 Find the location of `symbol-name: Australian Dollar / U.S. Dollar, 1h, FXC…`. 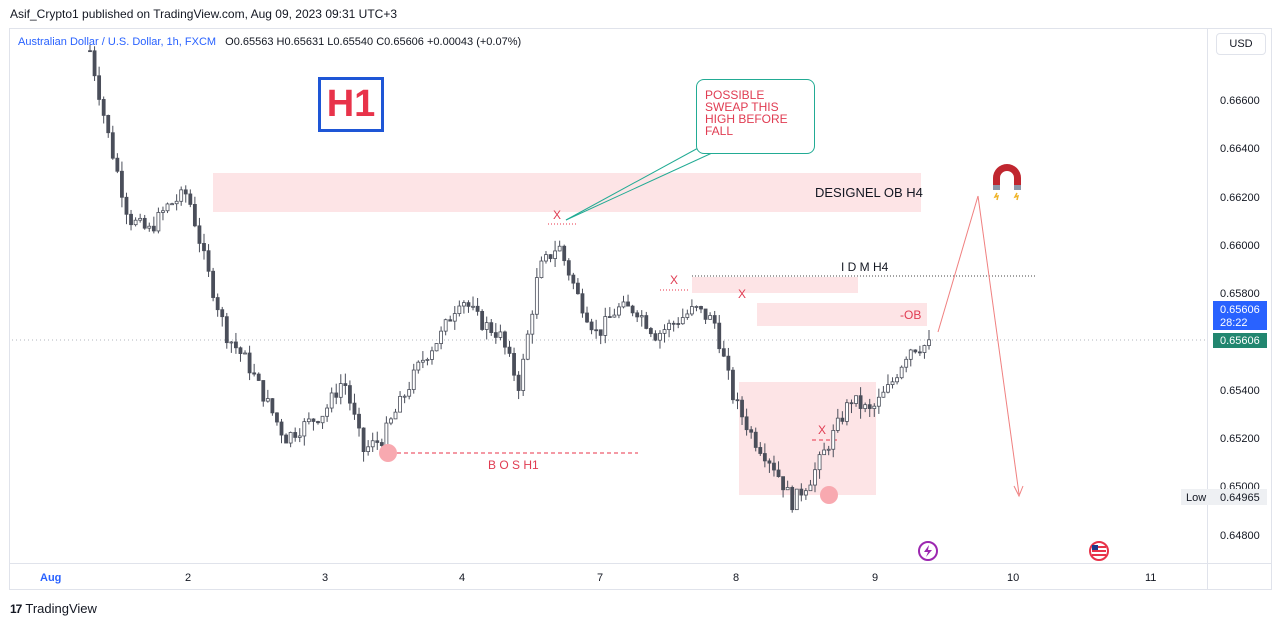

symbol-name: Australian Dollar / U.S. Dollar, 1h, FXC… is located at coordinates (117, 42).